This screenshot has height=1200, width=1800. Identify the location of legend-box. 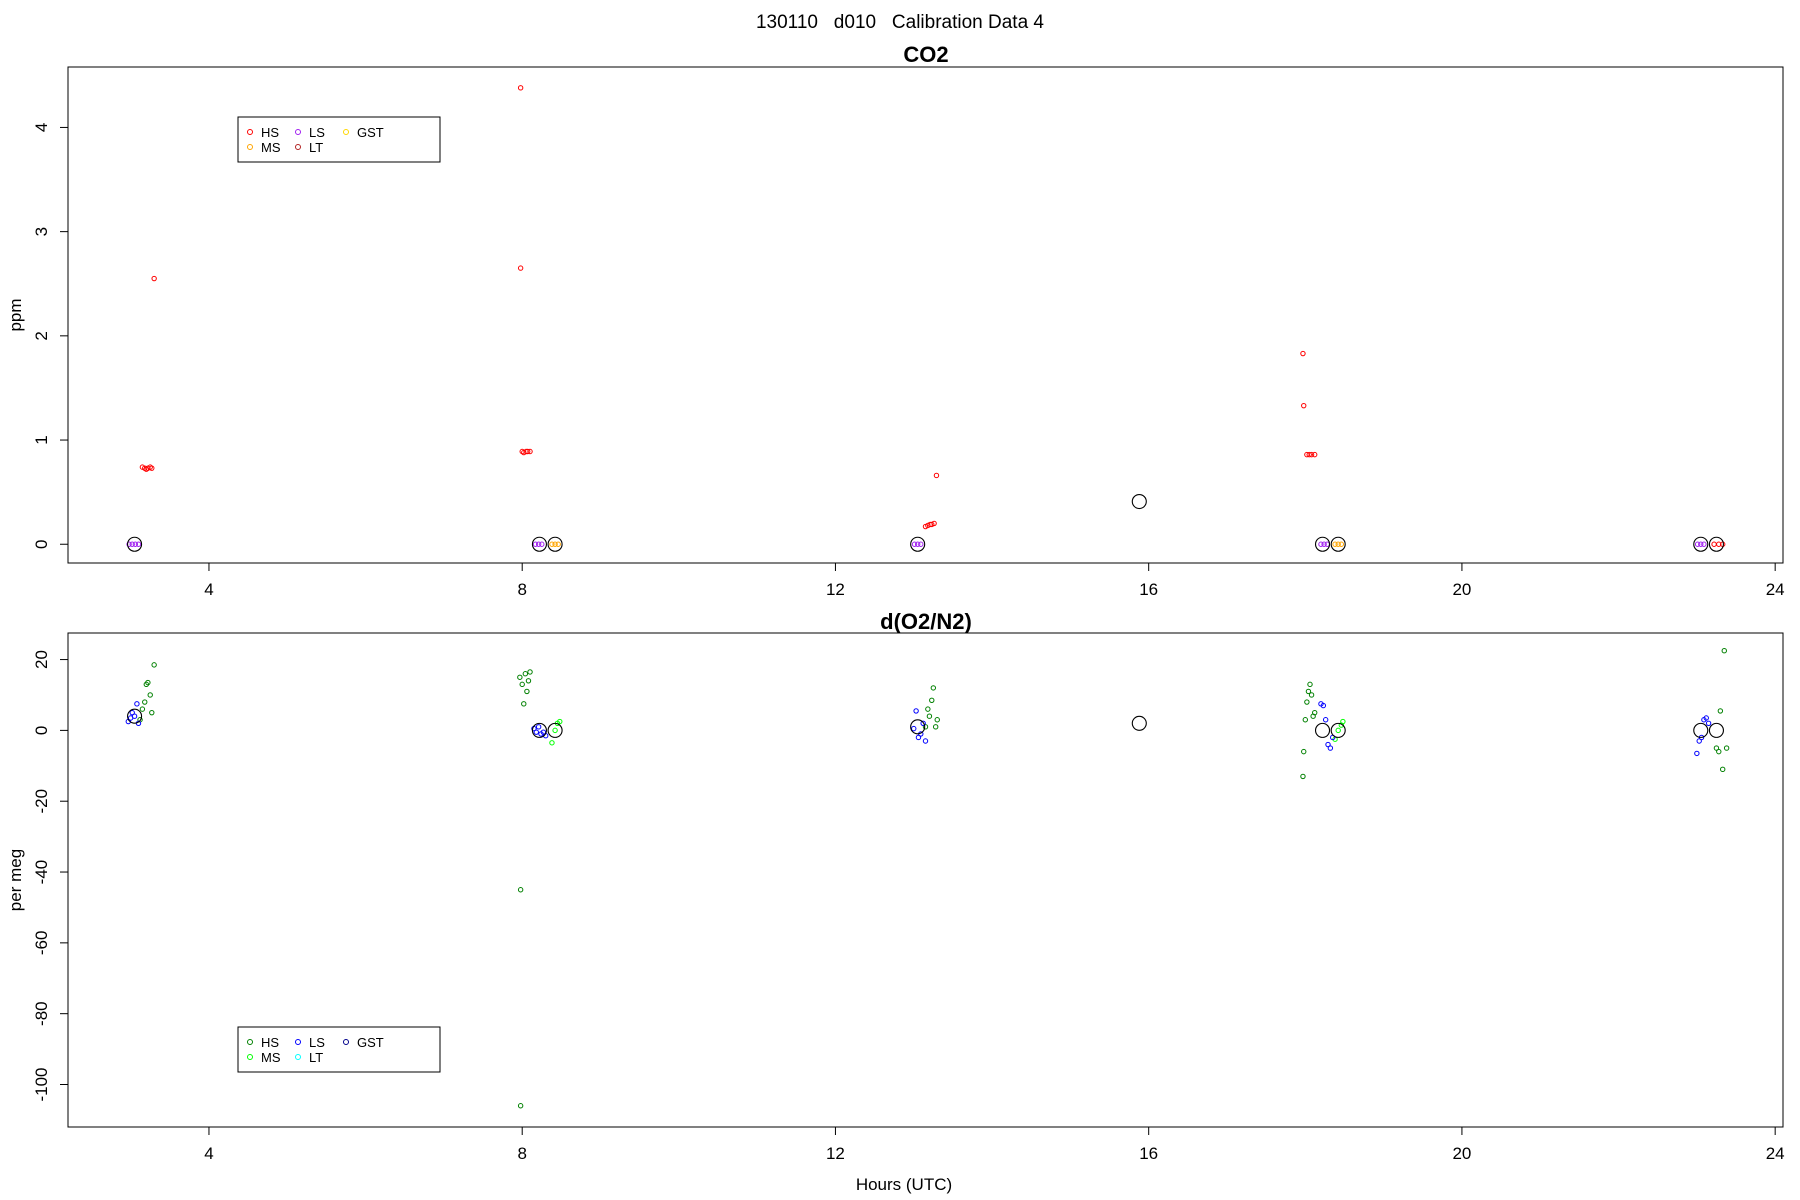
(339, 1049).